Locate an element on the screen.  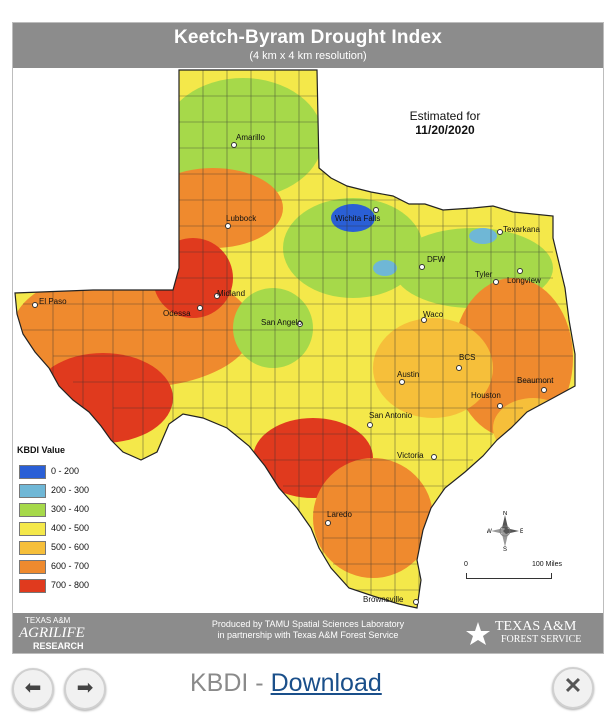
agrilife-research-logo: TEXAS A&M AGRILIFE RESEARCH is located at coordinates (74, 633).